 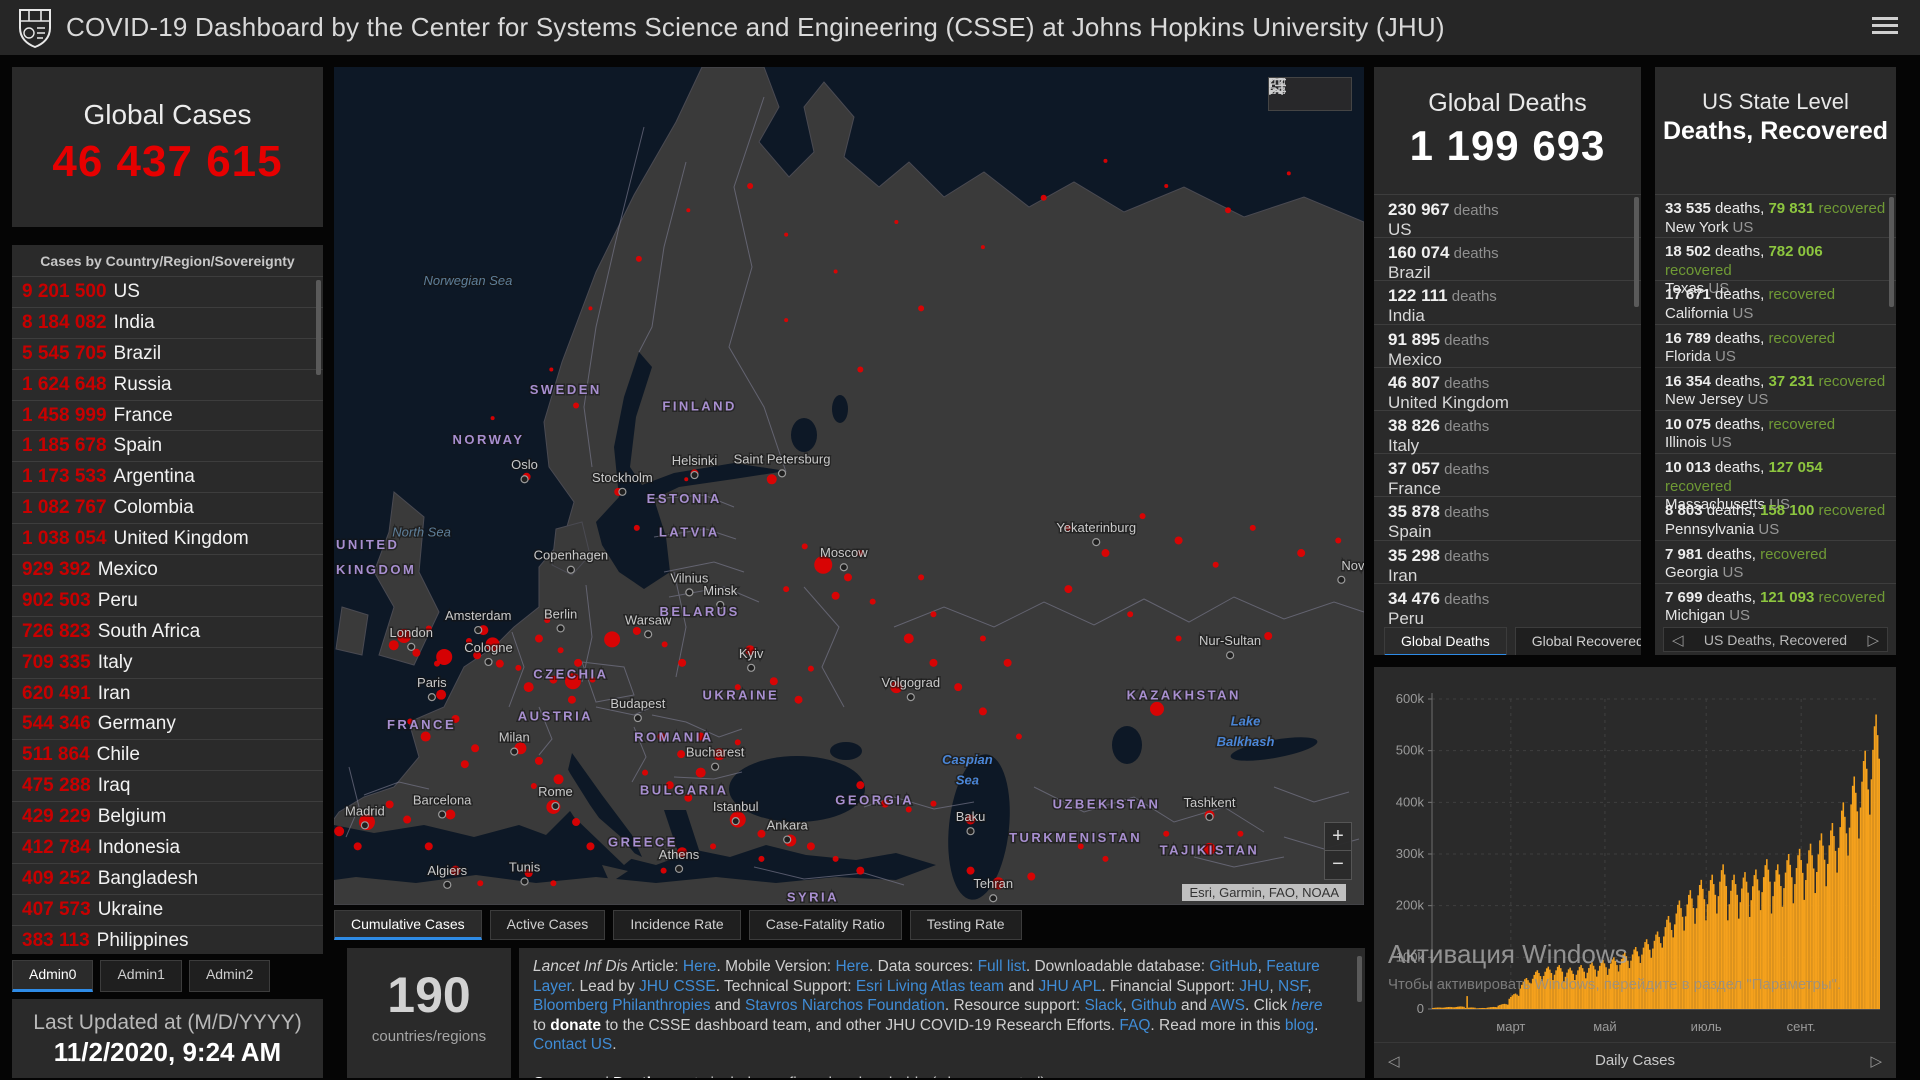 What do you see at coordinates (1001, 966) in the screenshot?
I see `info-link: Full list` at bounding box center [1001, 966].